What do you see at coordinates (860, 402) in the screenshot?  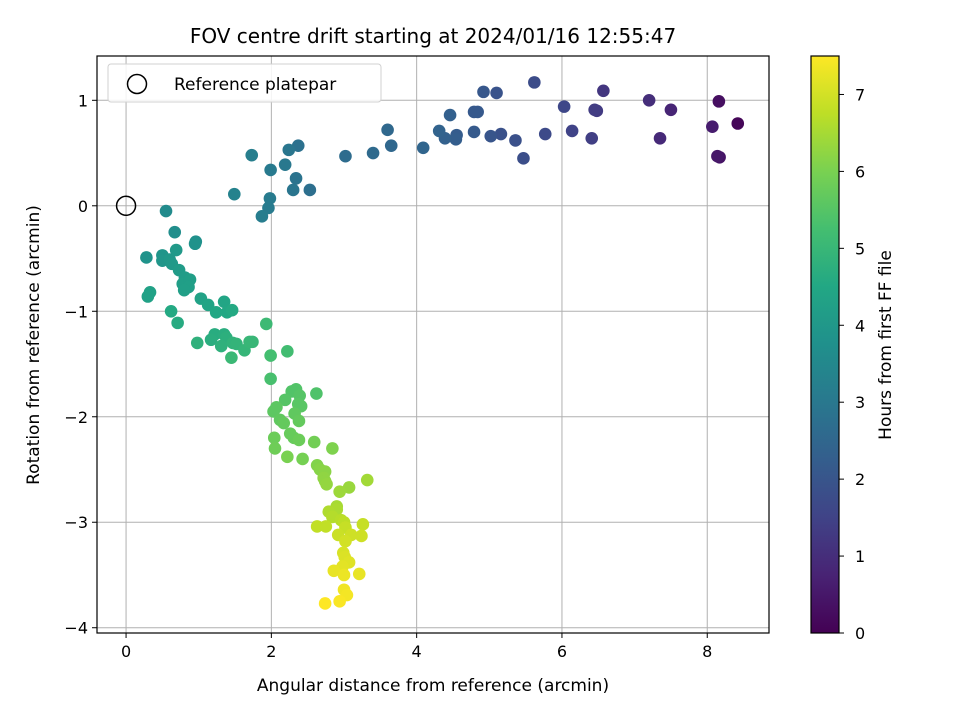 I see `colorbar-tick-label: 3` at bounding box center [860, 402].